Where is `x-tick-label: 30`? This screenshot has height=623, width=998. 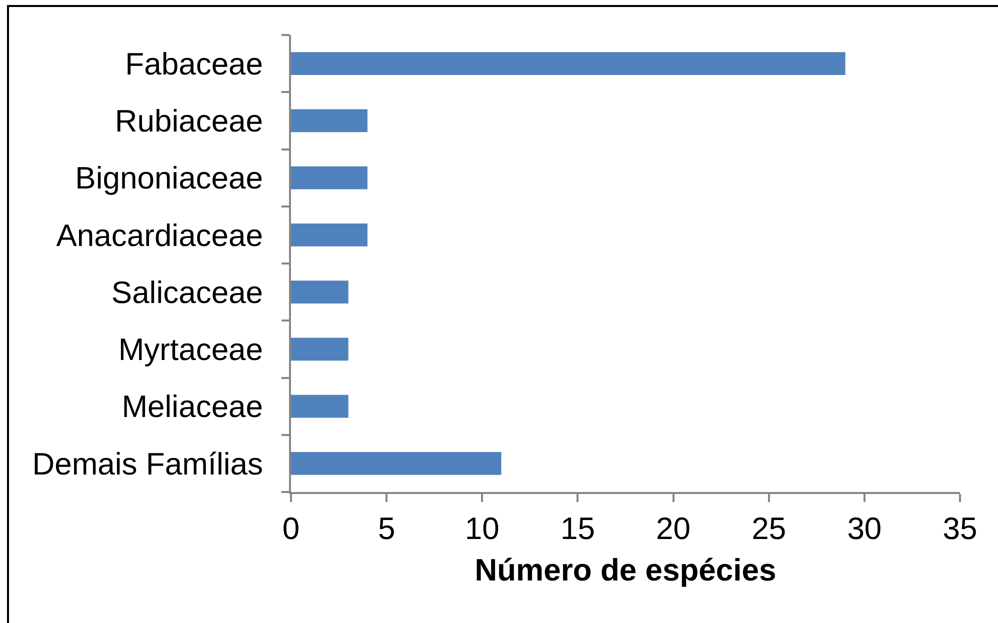
x-tick-label: 30 is located at coordinates (864, 528).